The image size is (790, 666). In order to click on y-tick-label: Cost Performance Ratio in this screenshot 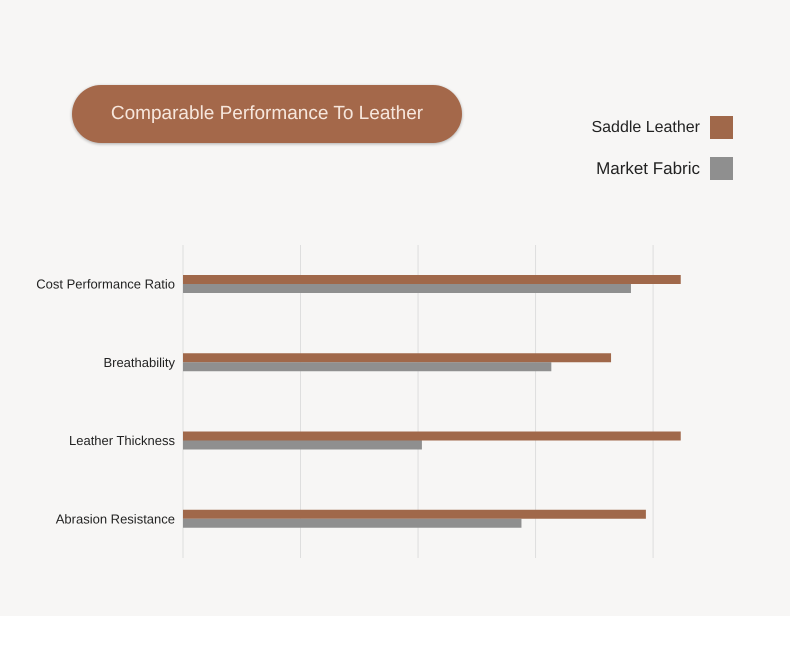, I will do `click(105, 284)`.